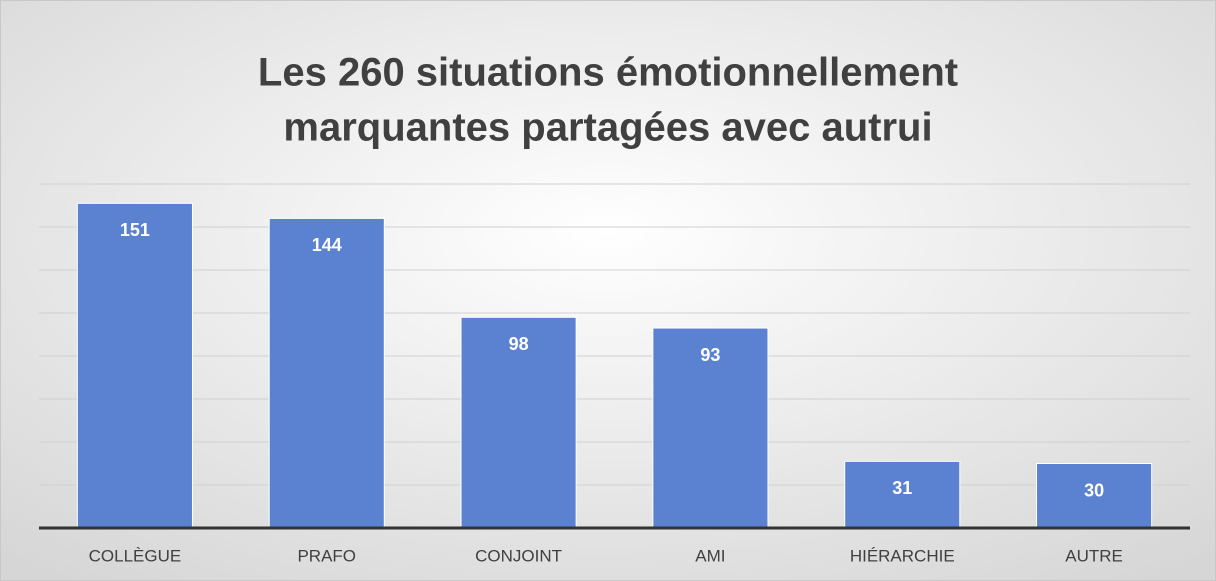 This screenshot has width=1216, height=581. I want to click on data-label: 151, so click(135, 230).